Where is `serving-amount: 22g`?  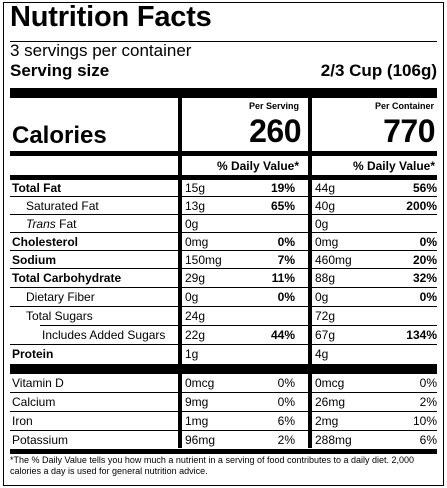
serving-amount: 22g is located at coordinates (195, 335).